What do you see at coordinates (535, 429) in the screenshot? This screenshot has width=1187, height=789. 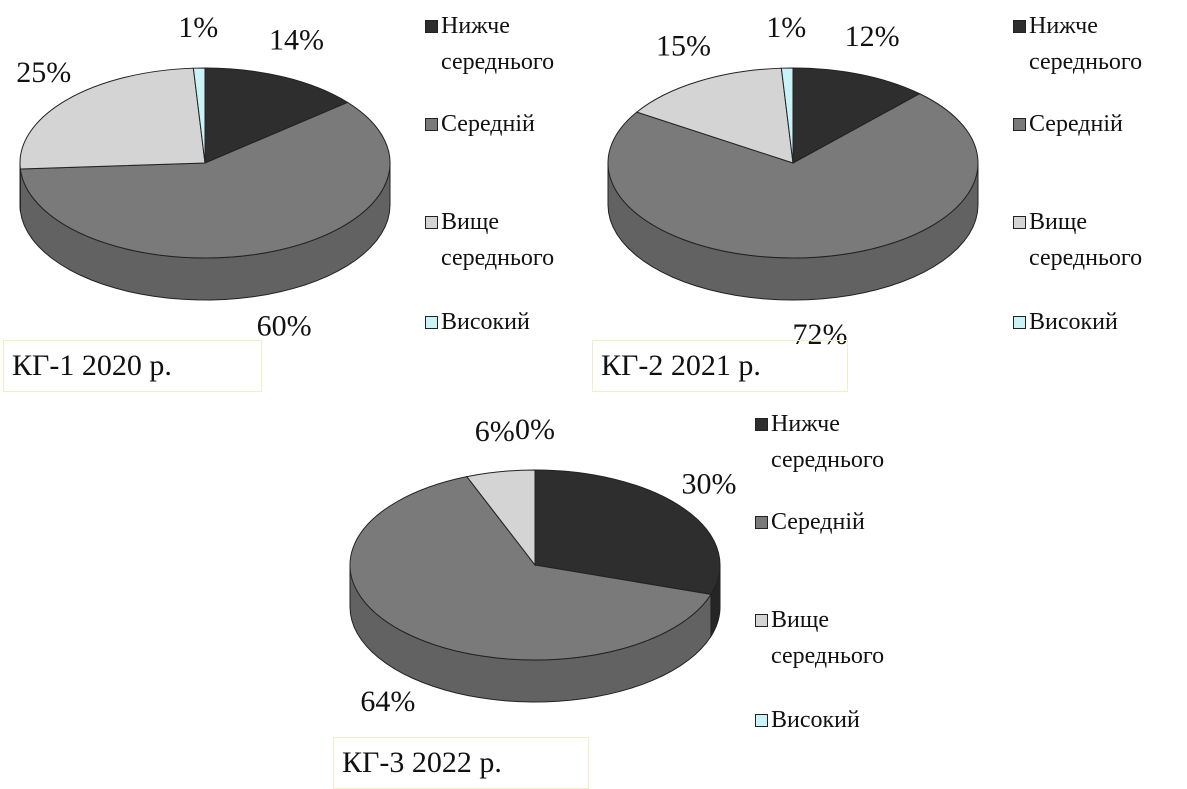 I see `data-label: 0%` at bounding box center [535, 429].